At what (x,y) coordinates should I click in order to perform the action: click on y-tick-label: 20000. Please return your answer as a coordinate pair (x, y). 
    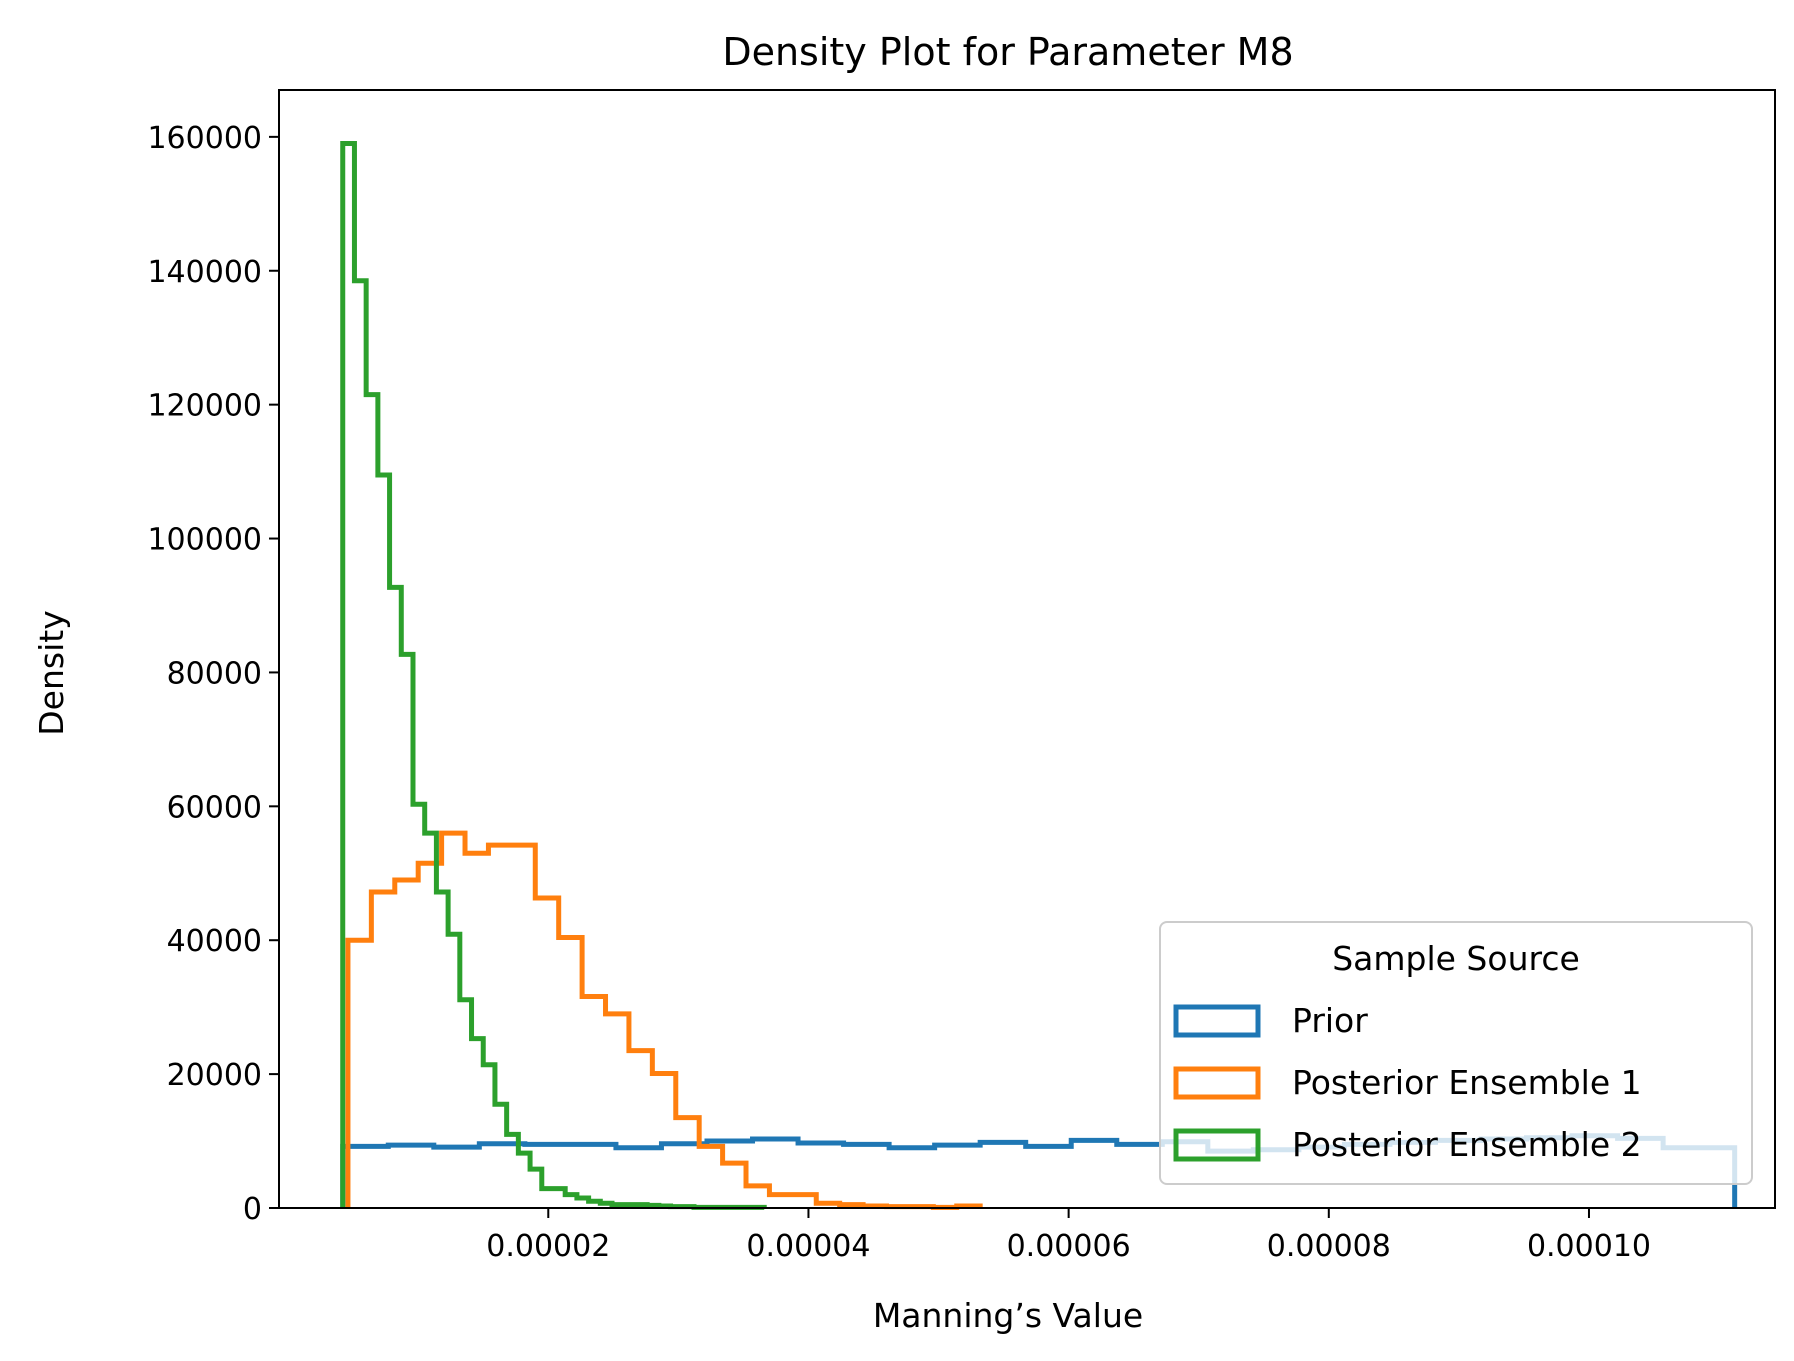
    Looking at the image, I should click on (214, 1075).